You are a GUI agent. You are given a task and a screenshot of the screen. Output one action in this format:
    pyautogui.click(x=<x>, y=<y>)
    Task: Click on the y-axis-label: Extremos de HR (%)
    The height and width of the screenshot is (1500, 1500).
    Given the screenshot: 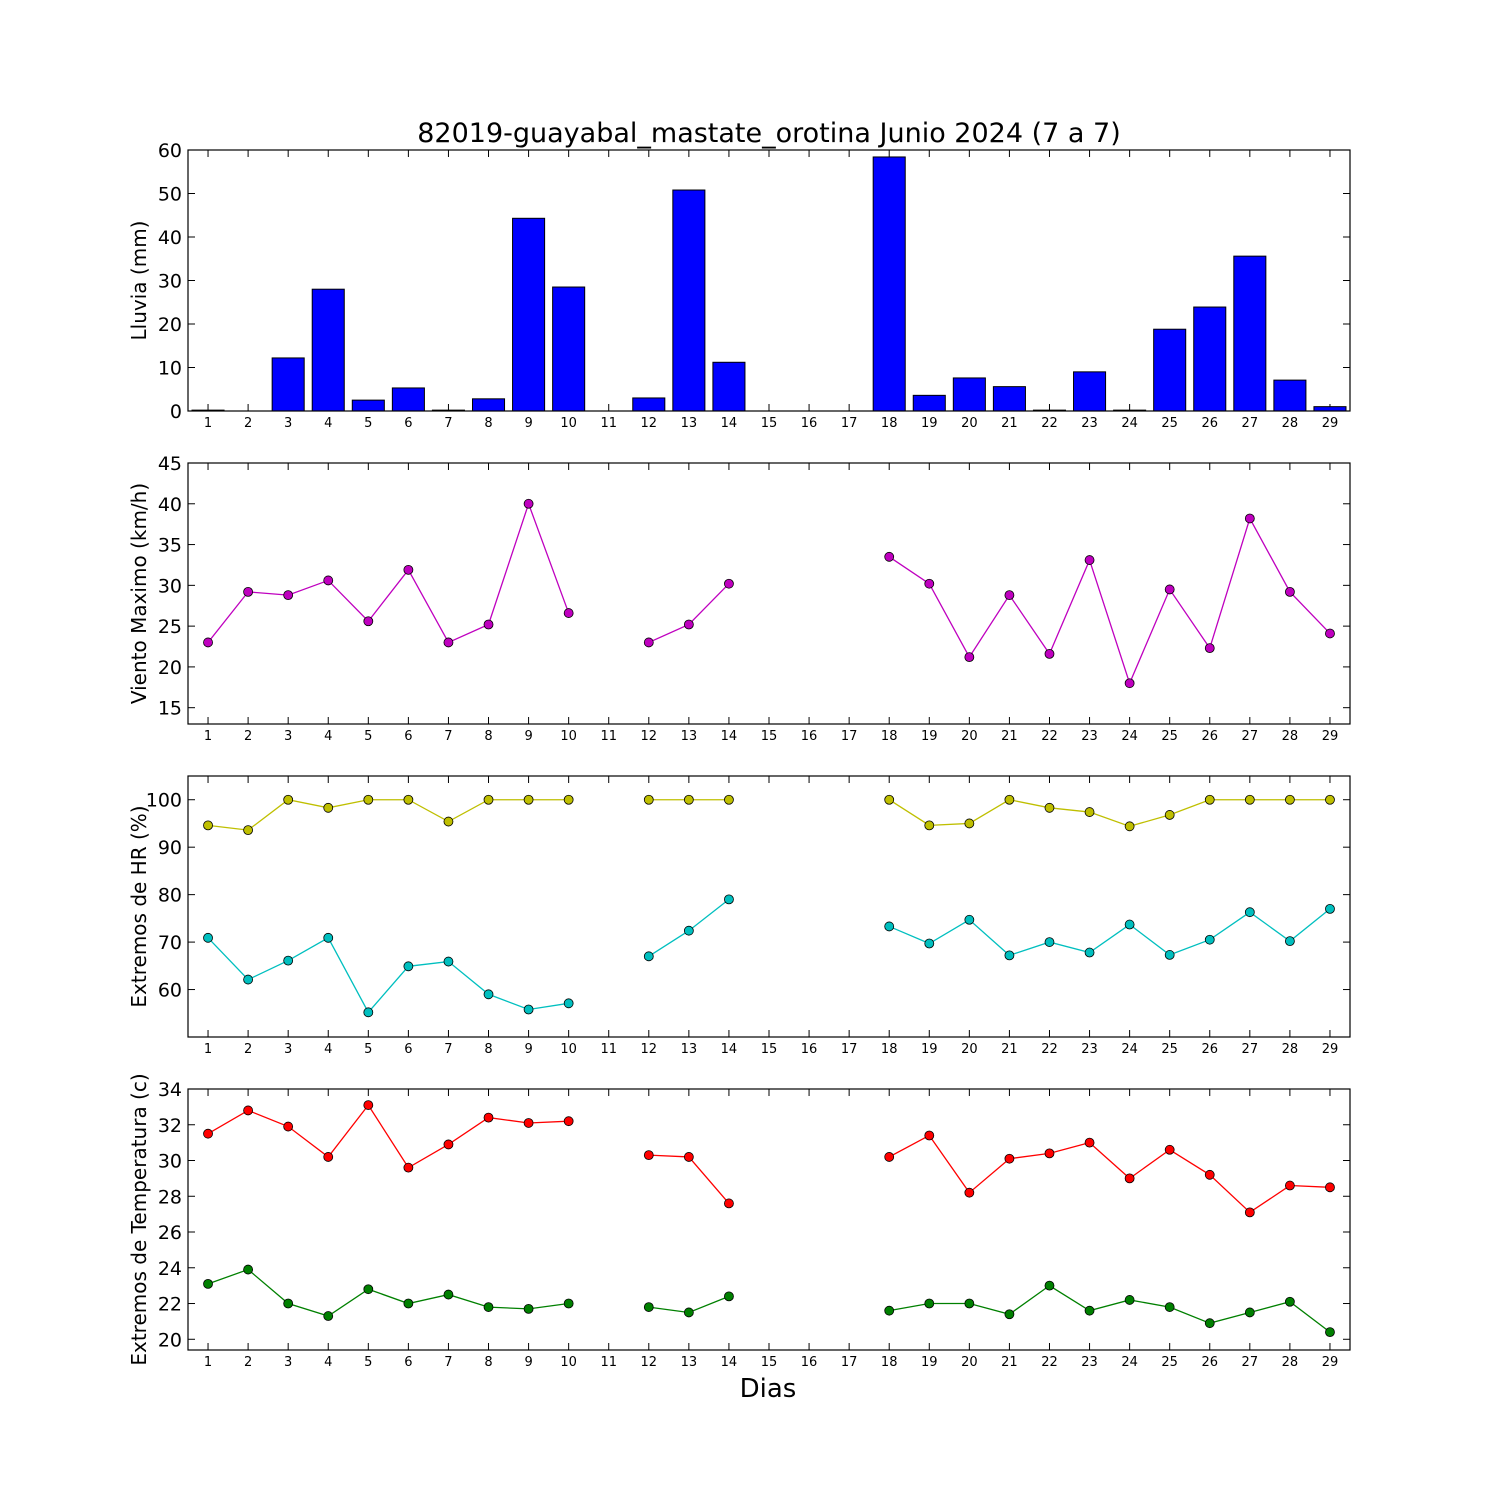 What is the action you would take?
    pyautogui.click(x=139, y=906)
    